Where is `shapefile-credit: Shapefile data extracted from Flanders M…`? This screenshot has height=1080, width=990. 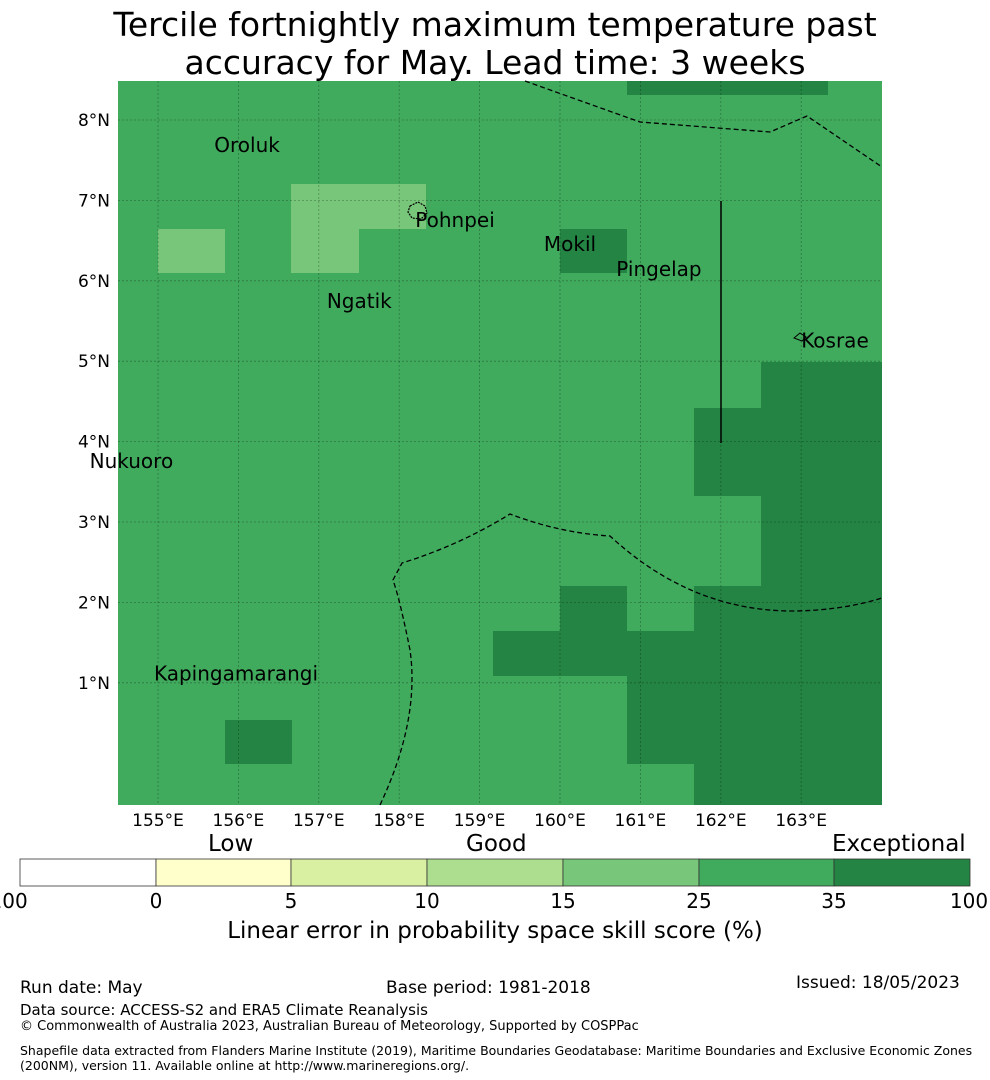 shapefile-credit: Shapefile data extracted from Flanders M… is located at coordinates (500, 1058).